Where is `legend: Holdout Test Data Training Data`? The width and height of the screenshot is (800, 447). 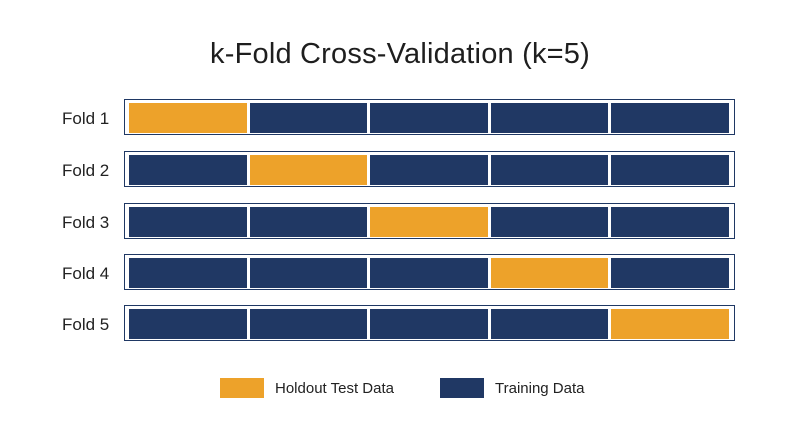 legend: Holdout Test Data Training Data is located at coordinates (400, 390).